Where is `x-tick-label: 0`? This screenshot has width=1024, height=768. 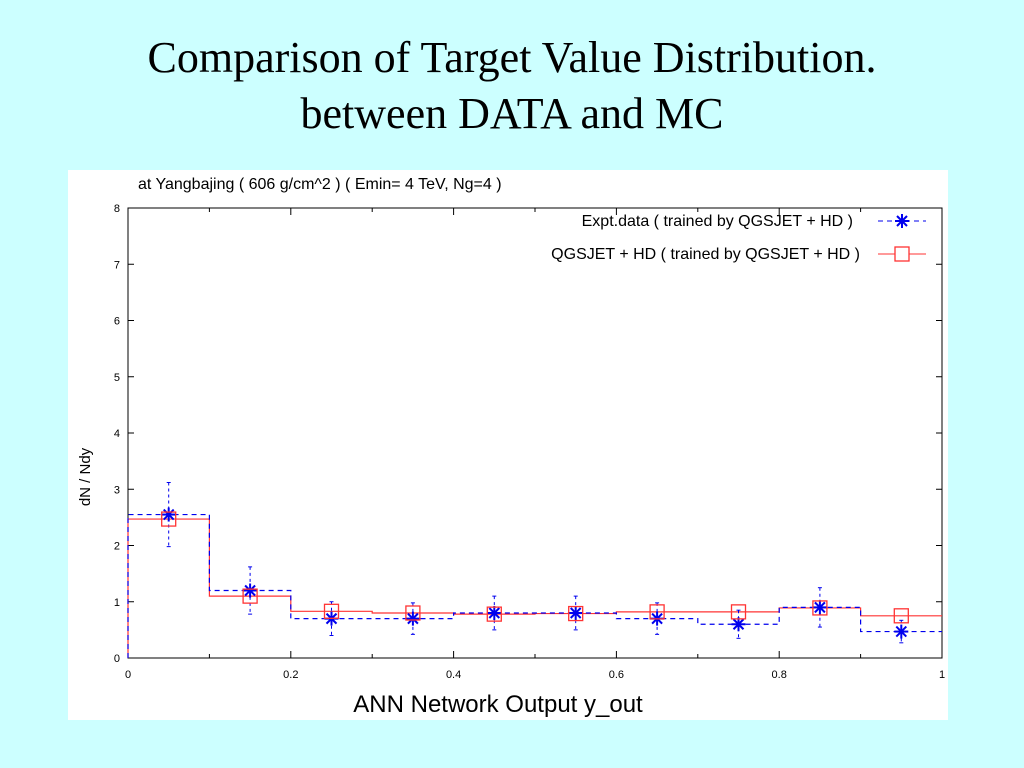 x-tick-label: 0 is located at coordinates (128, 675).